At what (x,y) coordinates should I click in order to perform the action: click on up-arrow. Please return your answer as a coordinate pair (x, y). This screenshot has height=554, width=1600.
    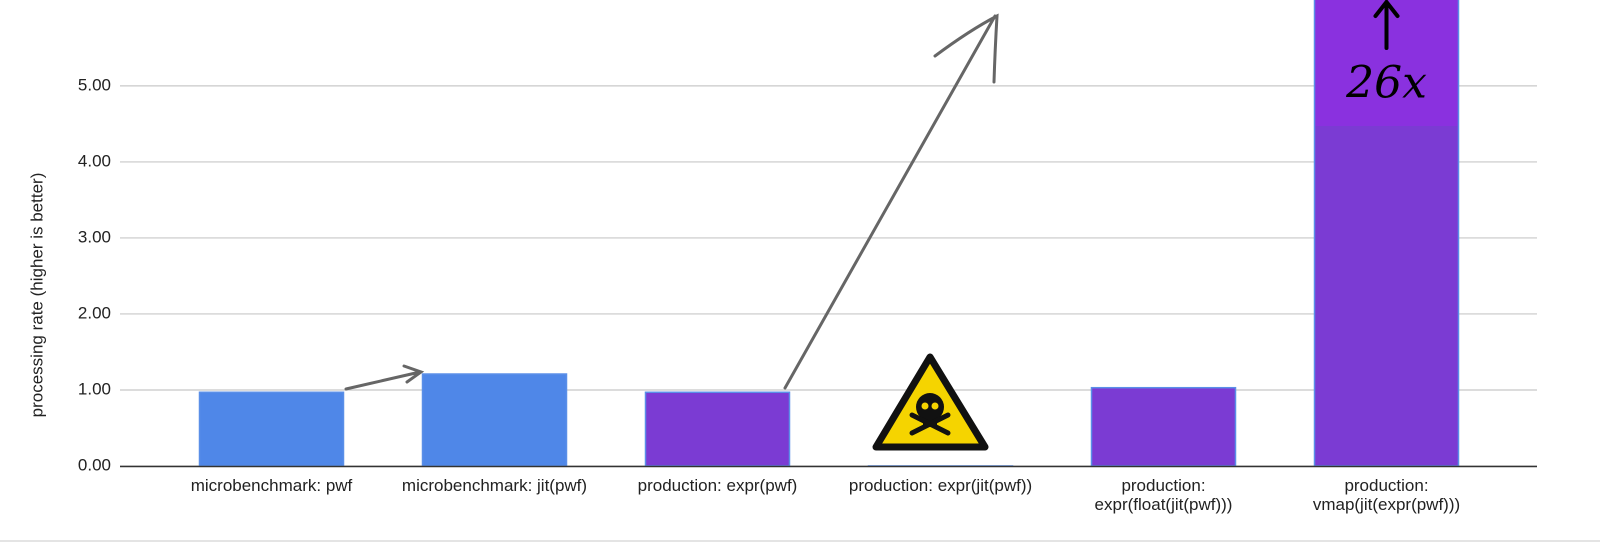
    Looking at the image, I should click on (1386, 25).